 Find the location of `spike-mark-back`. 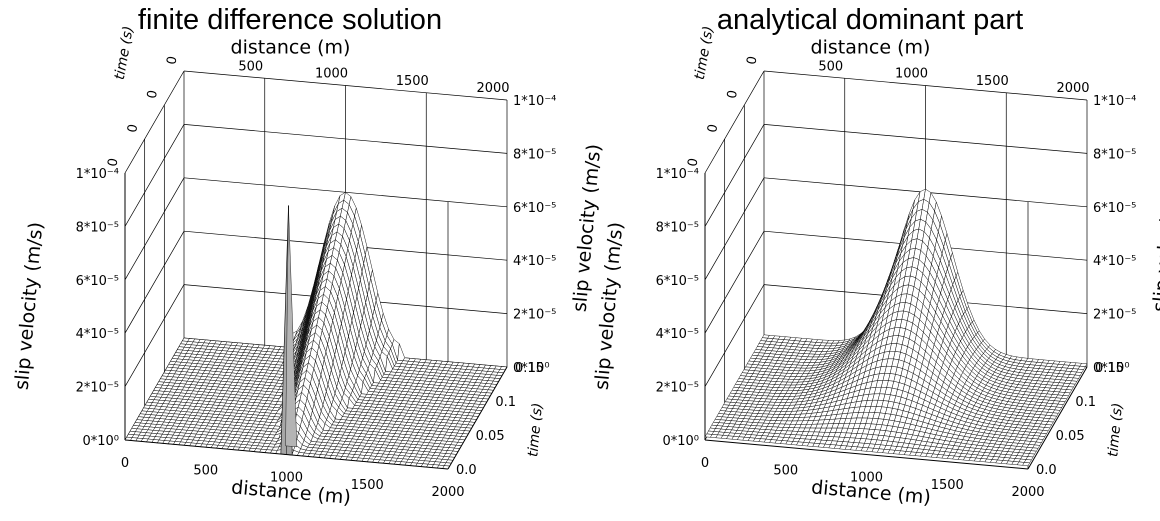

spike-mark-back is located at coordinates (291, 326).